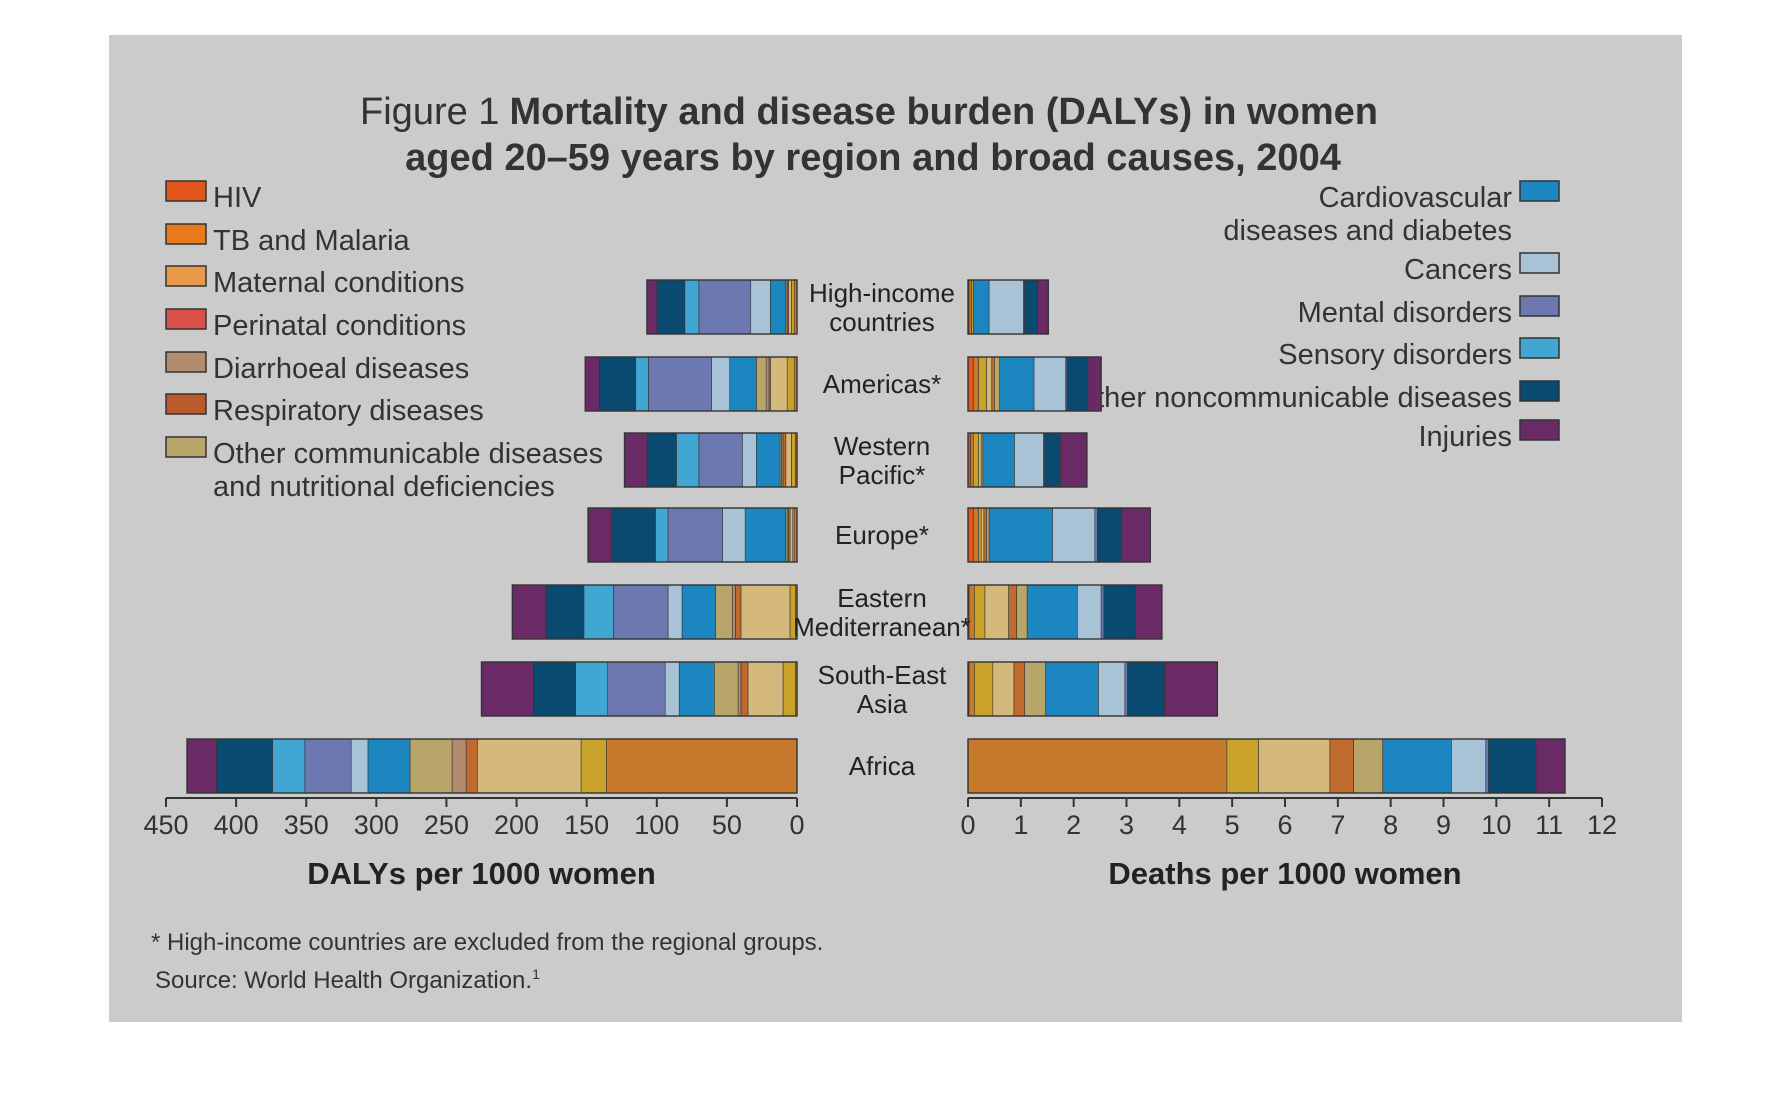  What do you see at coordinates (882, 612) in the screenshot?
I see `region-label: Eastern Mediterranean*` at bounding box center [882, 612].